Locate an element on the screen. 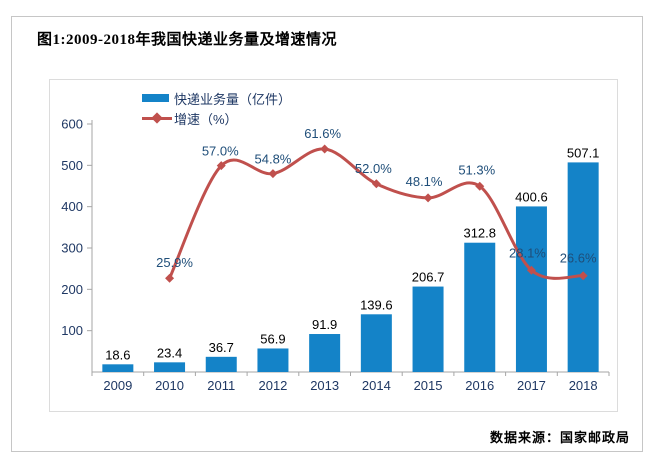 This screenshot has height=469, width=657. growth-marker-2013 is located at coordinates (325, 149).